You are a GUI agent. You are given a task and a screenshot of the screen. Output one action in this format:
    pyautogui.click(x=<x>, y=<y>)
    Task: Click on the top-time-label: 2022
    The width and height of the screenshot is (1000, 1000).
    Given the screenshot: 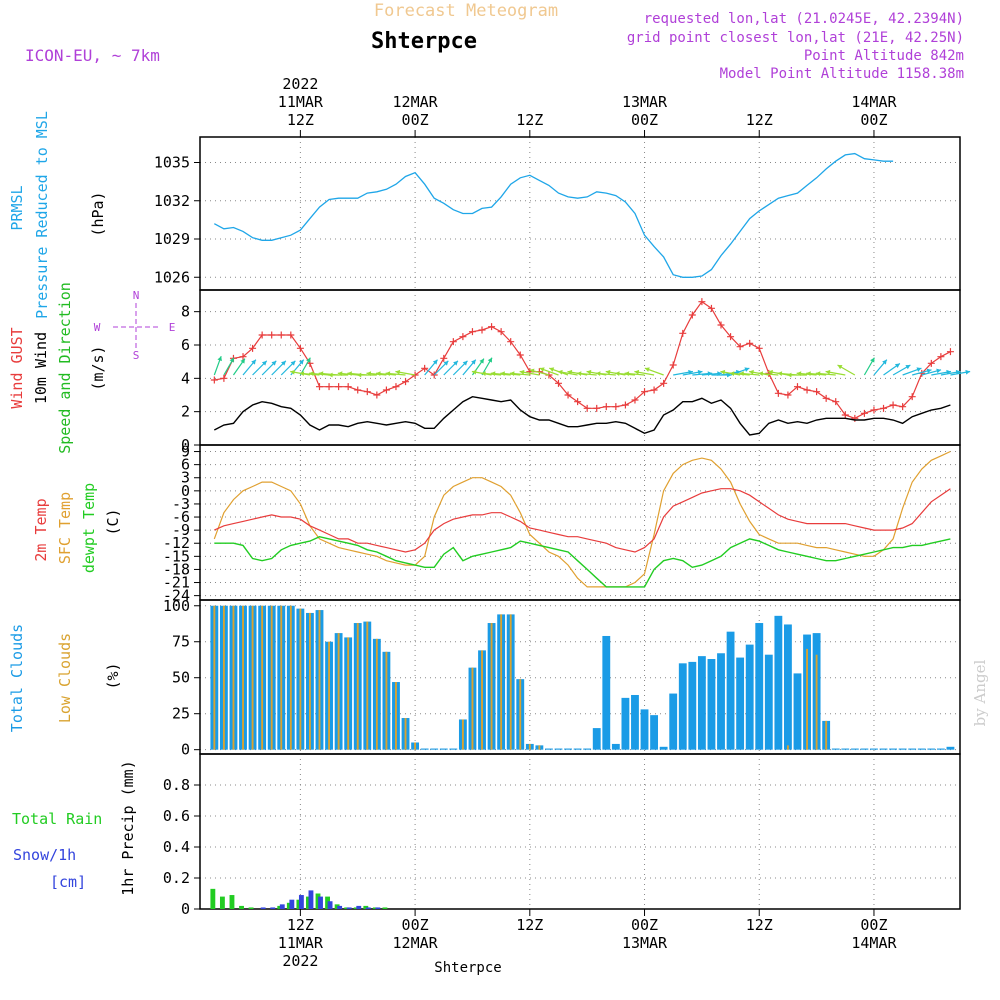 What is the action you would take?
    pyautogui.click(x=300, y=84)
    